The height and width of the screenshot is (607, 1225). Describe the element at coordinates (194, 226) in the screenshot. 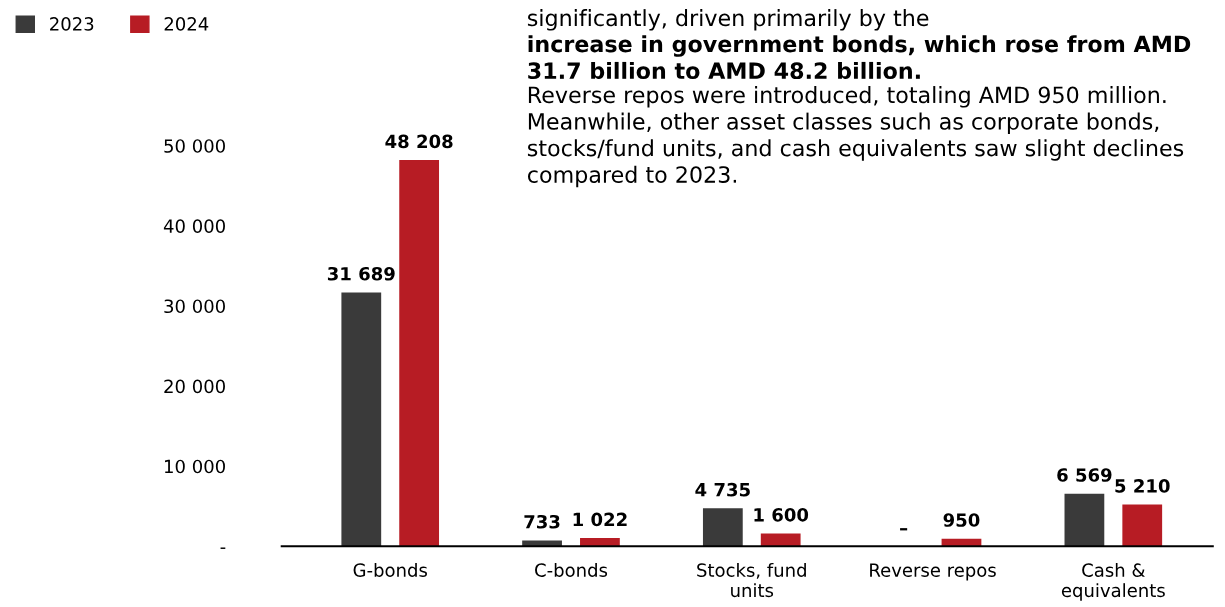

I see `y-tick-label: 40 000` at that location.